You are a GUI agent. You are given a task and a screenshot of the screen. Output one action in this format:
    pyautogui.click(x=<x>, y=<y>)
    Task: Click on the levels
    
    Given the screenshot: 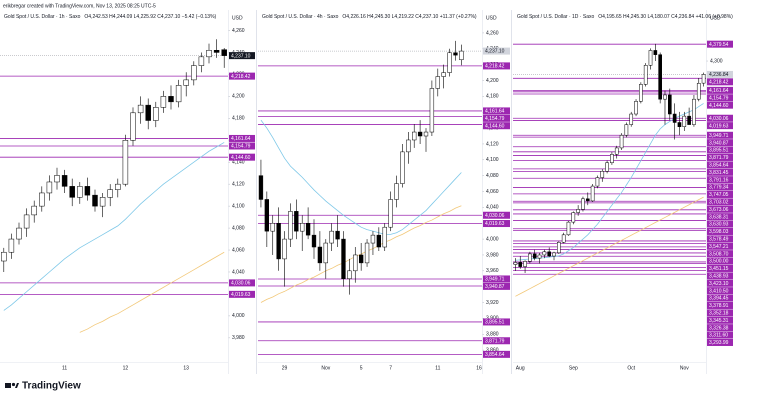 What is the action you would take?
    pyautogui.click(x=609, y=159)
    